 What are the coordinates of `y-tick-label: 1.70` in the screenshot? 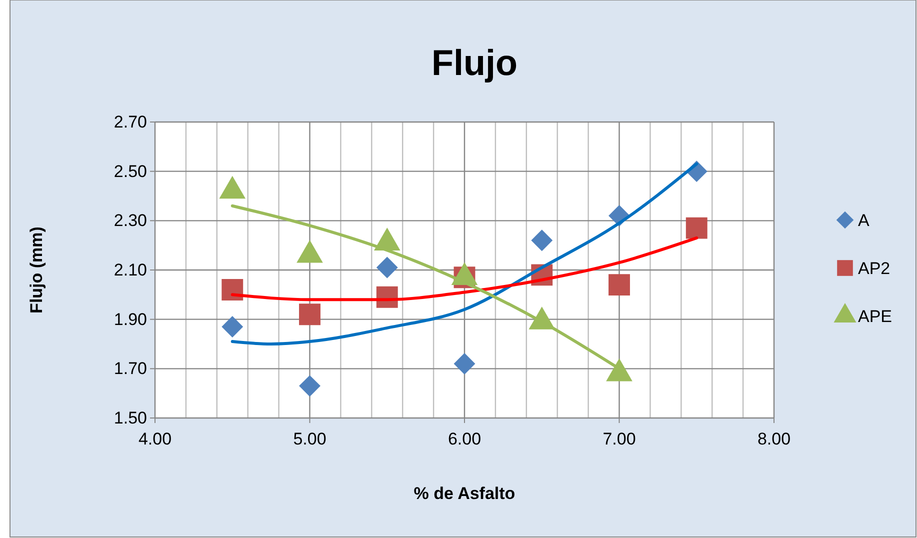 It's located at (130, 368).